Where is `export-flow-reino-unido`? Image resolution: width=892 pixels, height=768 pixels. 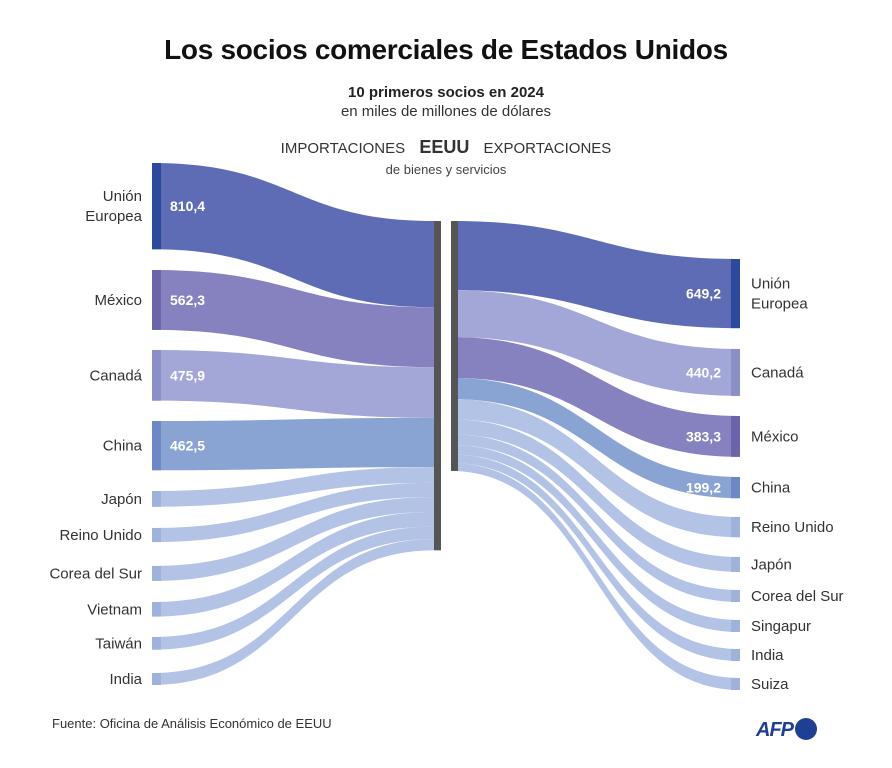 export-flow-reino-unido is located at coordinates (595, 468).